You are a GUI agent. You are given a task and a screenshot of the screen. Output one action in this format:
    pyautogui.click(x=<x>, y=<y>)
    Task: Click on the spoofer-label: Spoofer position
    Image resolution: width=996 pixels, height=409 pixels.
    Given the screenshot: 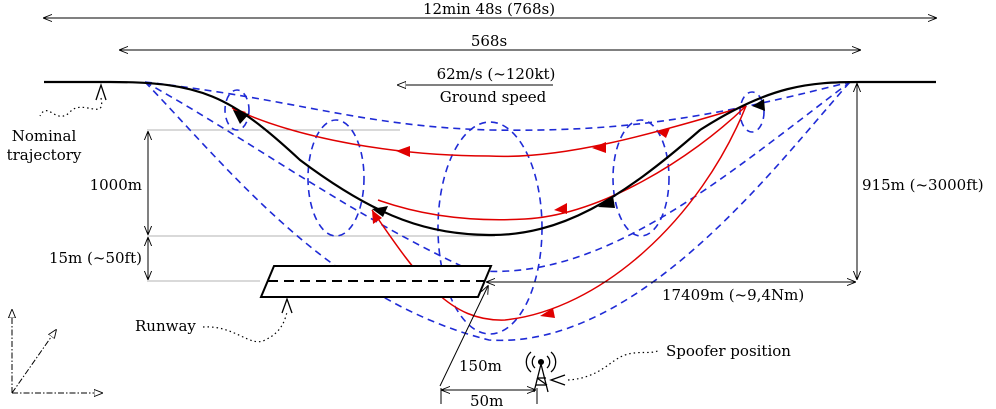 What is the action you would take?
    pyautogui.click(x=728, y=351)
    